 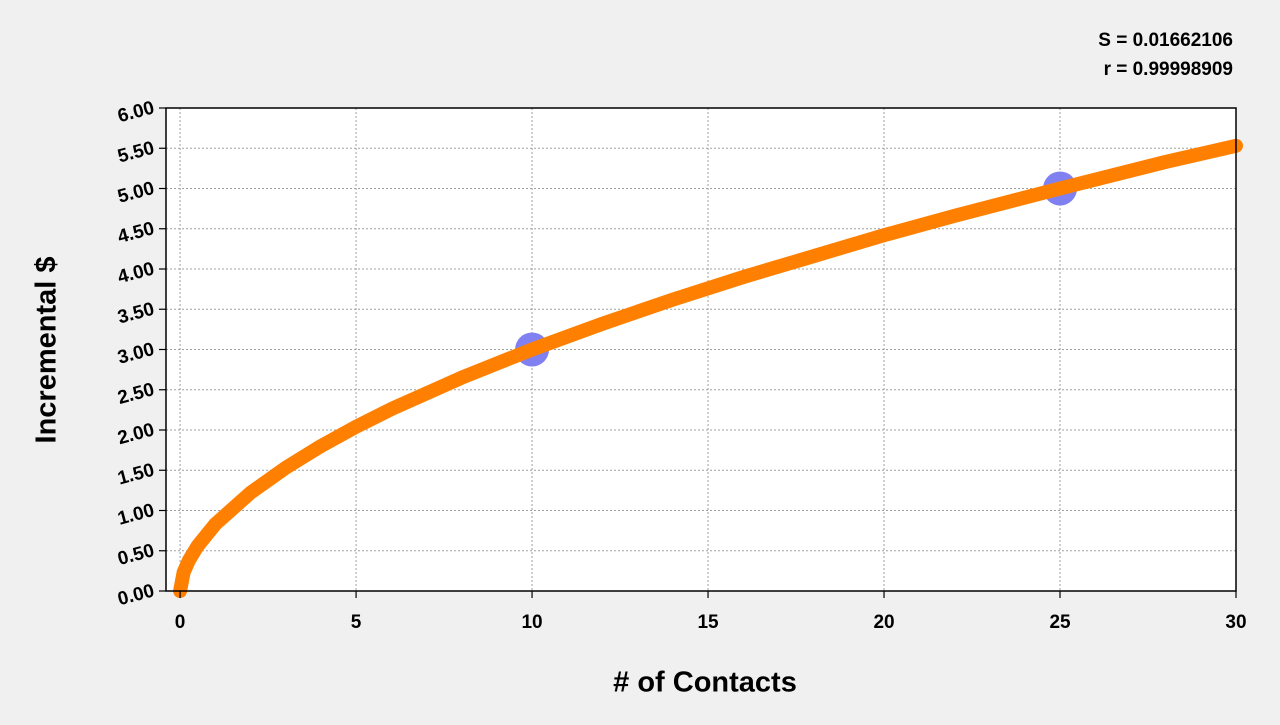 What do you see at coordinates (47, 350) in the screenshot?
I see `y-axis-title: Incremental $` at bounding box center [47, 350].